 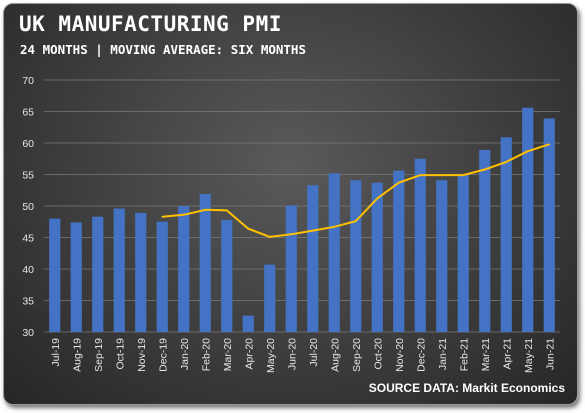 I want to click on x-tick-label: Sep-20, so click(x=357, y=355).